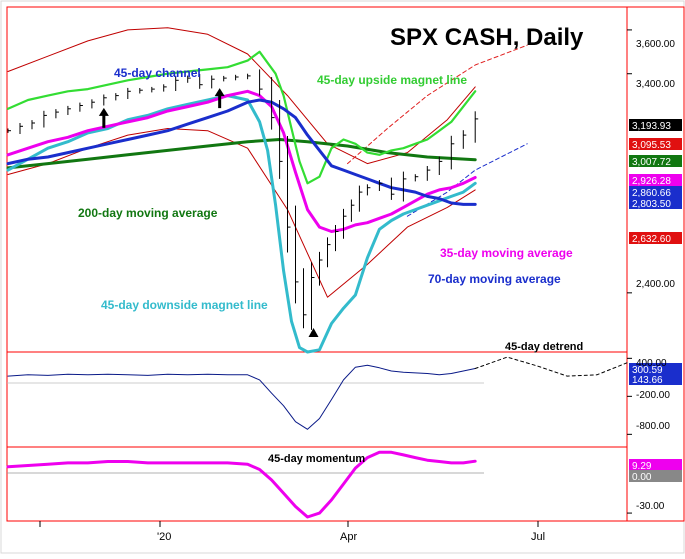 The image size is (685, 559). I want to click on value-tag-detrend-0: 300.59, so click(647, 370).